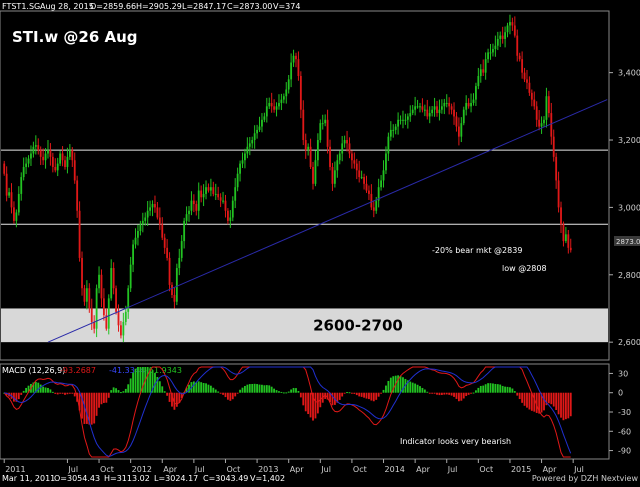 The image size is (640, 487). Describe the element at coordinates (204, 6) in the screenshot. I see `header-low: L=2847.17` at that location.